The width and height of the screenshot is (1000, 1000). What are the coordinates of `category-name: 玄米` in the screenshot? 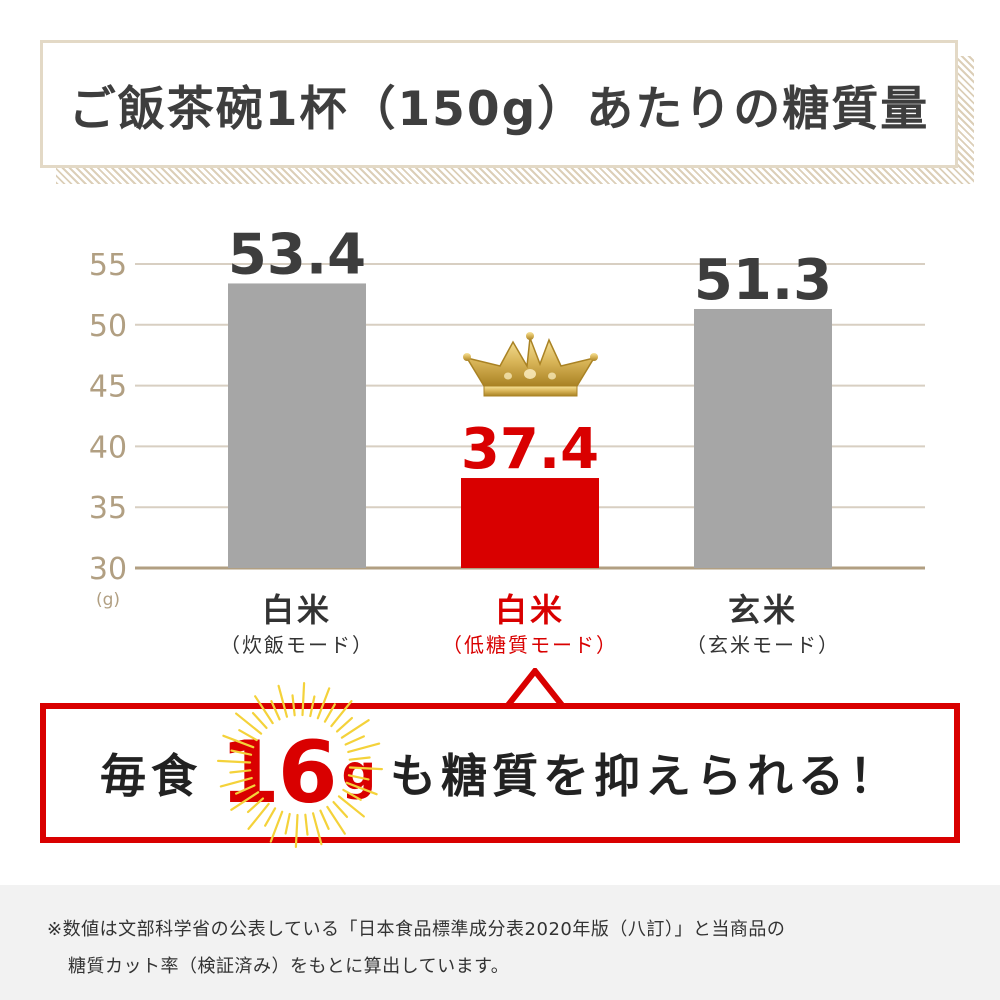 It's located at (762, 610).